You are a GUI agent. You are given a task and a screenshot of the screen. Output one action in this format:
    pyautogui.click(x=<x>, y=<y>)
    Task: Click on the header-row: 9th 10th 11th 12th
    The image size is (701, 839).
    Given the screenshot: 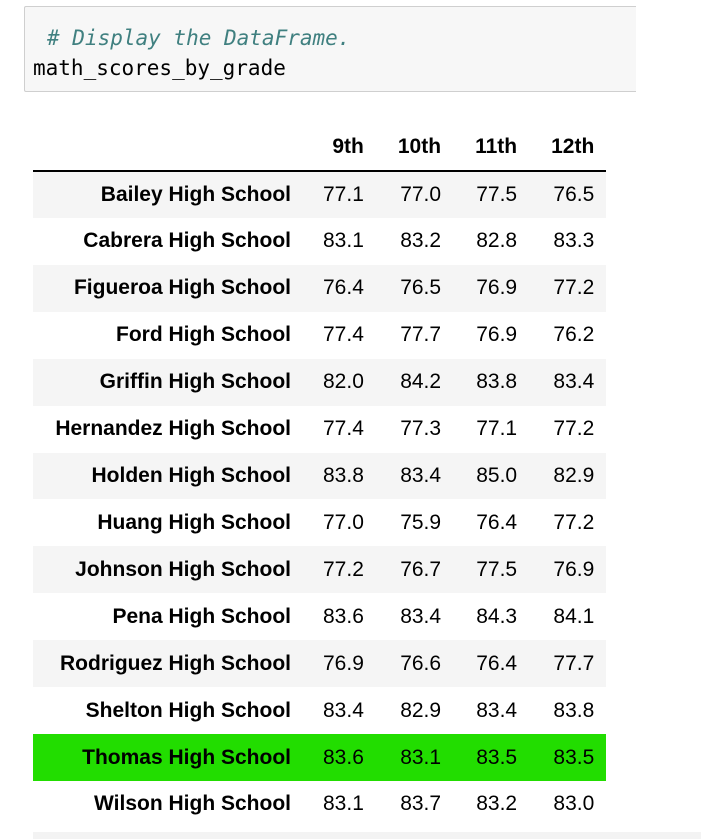 What is the action you would take?
    pyautogui.click(x=320, y=148)
    